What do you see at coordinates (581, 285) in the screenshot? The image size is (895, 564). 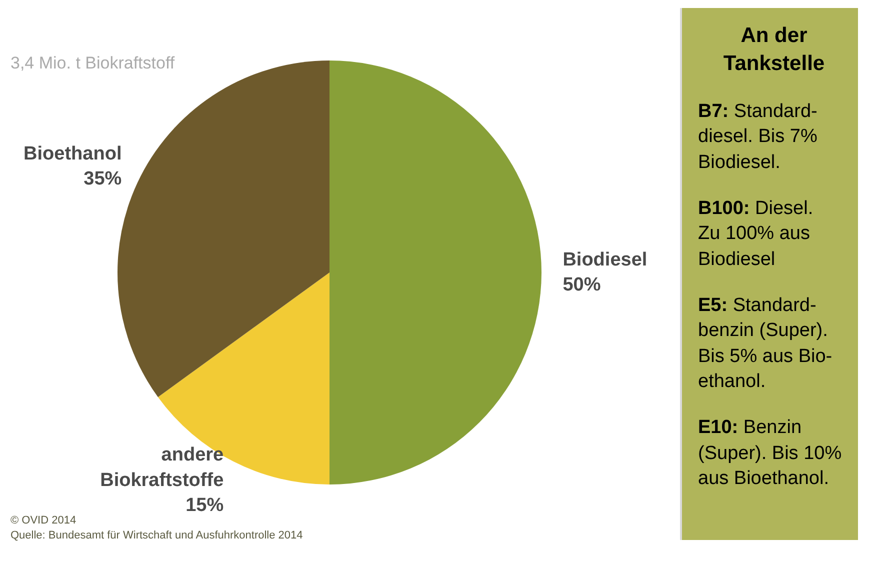 I see `data-label: 50%` at bounding box center [581, 285].